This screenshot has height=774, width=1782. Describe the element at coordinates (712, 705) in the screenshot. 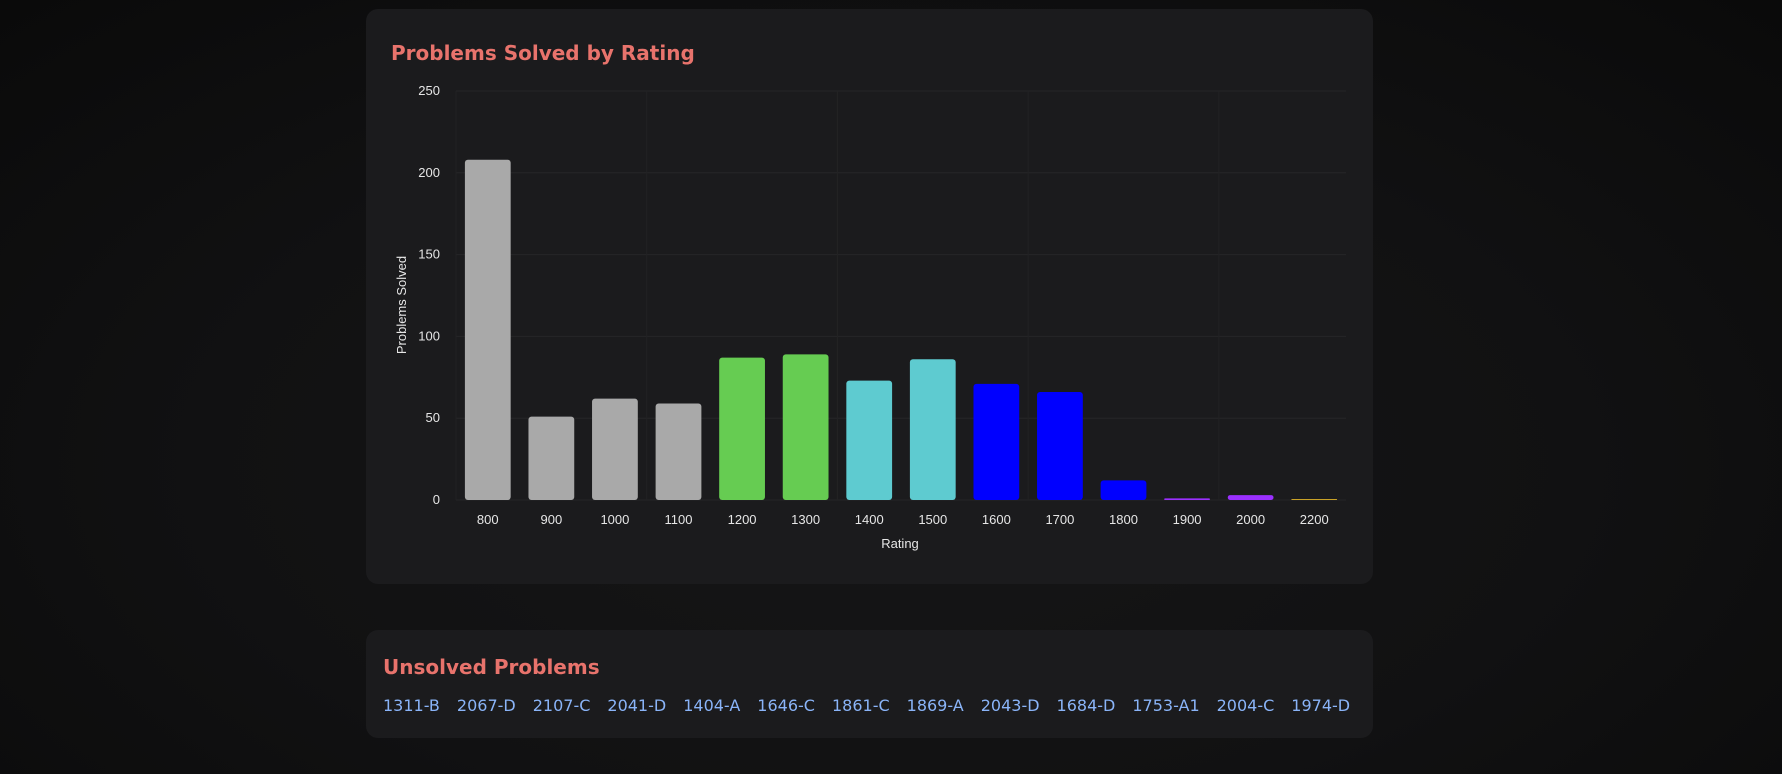

I see `problem-link: 1404-A` at that location.